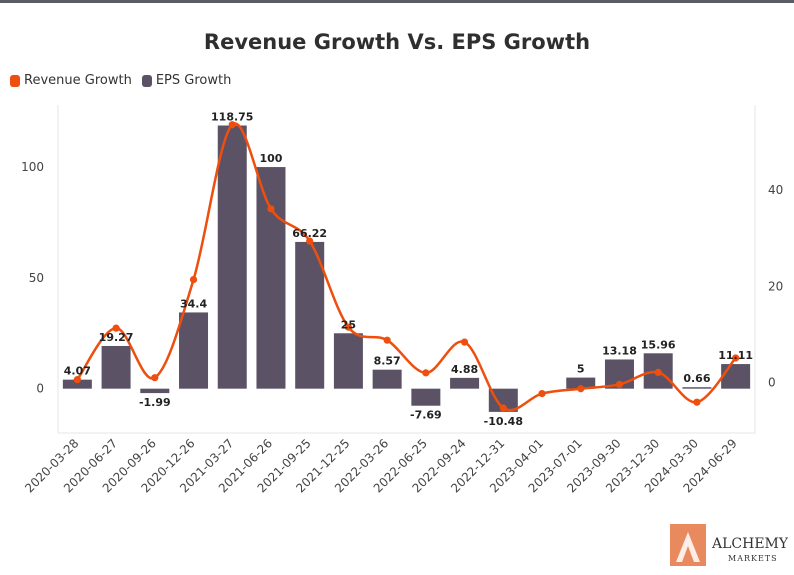  I want to click on eps-data-label: 5, so click(581, 369).